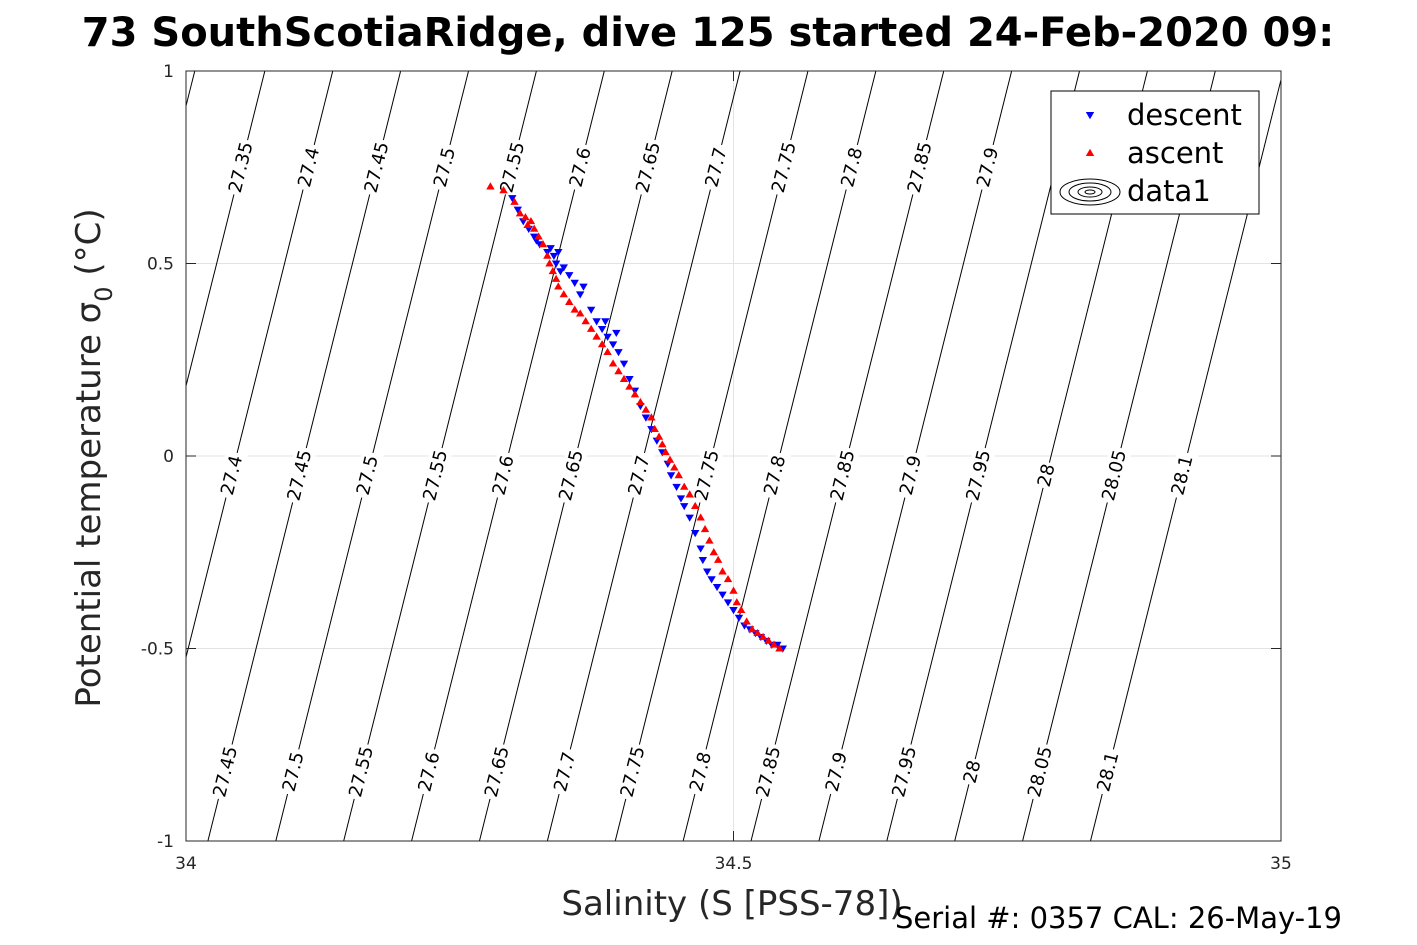 This screenshot has height=945, width=1417. I want to click on data-points, so click(636, 417).